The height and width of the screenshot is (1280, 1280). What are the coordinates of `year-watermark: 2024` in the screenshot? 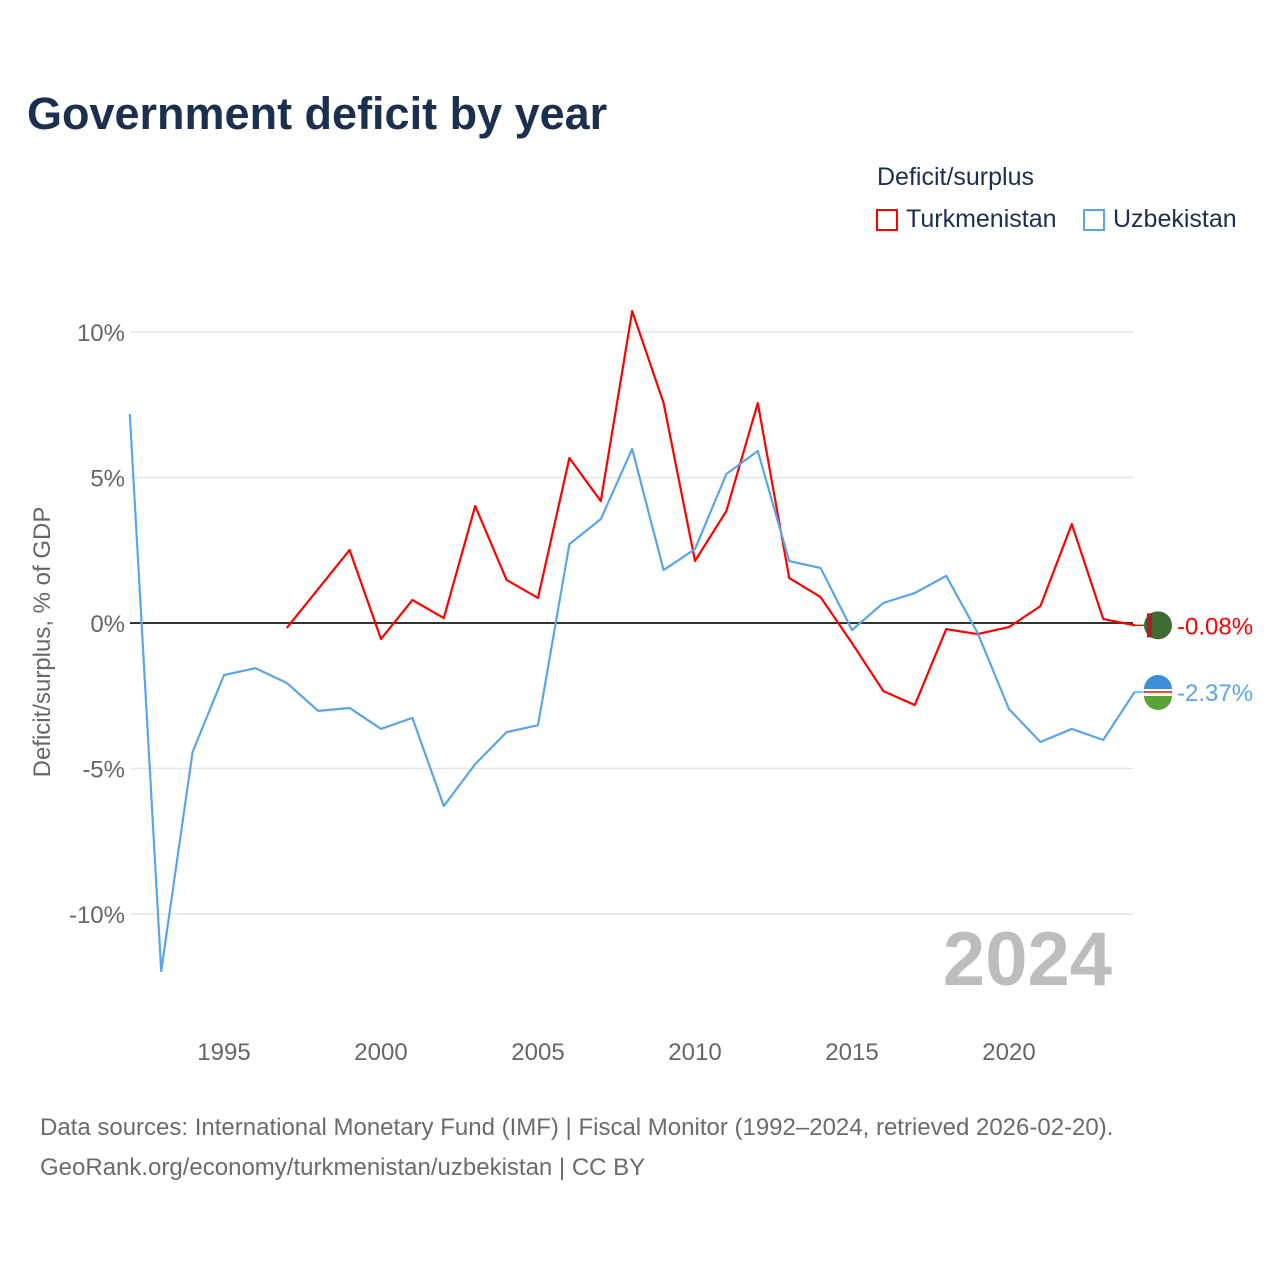 It's located at (1027, 959).